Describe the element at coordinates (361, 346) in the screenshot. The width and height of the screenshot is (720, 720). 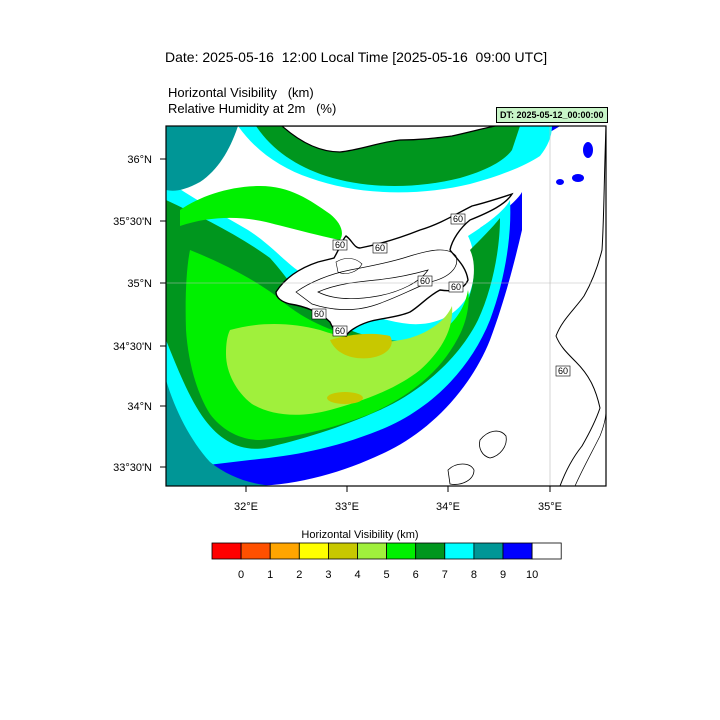
I see `visibility-band-4km` at that location.